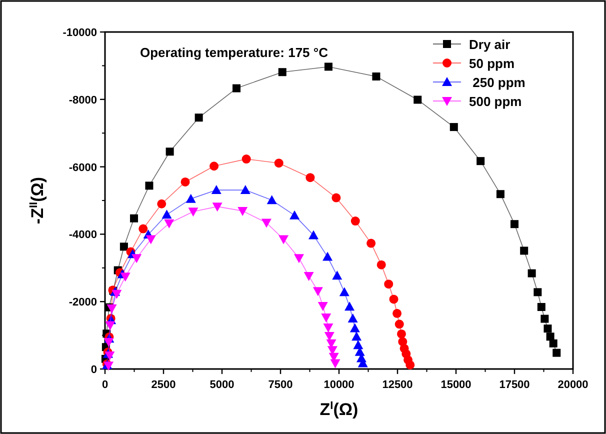 Image resolution: width=606 pixels, height=434 pixels. I want to click on y-tick-label: -2000, so click(82, 302).